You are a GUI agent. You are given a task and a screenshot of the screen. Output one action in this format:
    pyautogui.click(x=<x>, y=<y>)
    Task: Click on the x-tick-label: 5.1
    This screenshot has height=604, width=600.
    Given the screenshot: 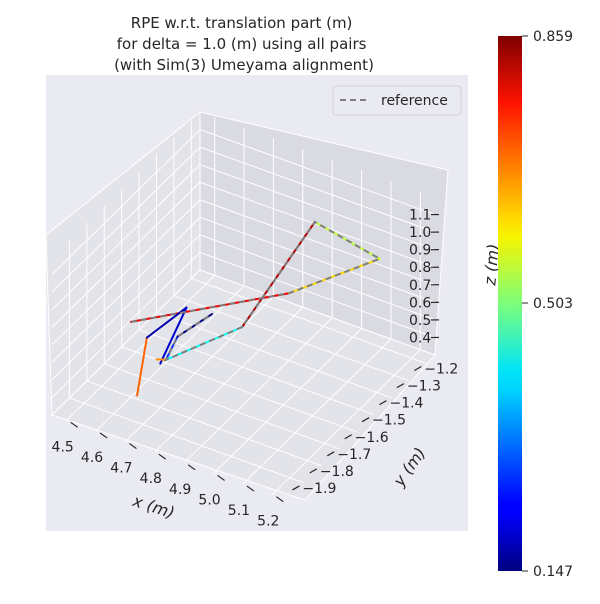 What is the action you would take?
    pyautogui.click(x=239, y=511)
    